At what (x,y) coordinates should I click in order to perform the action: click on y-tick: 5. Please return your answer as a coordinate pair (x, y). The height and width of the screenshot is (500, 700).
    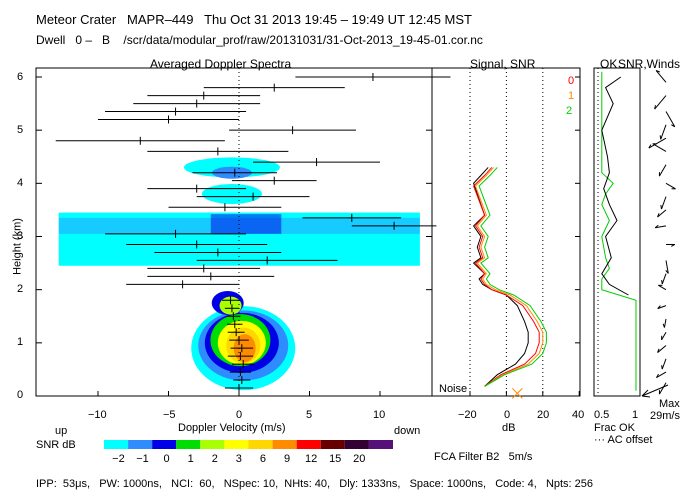
    Looking at the image, I should click on (20, 130).